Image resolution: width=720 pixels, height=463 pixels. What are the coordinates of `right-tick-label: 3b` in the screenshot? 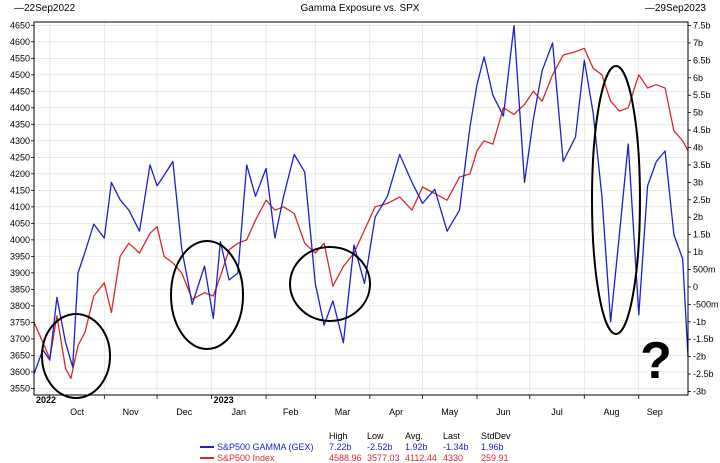 It's located at (698, 182).